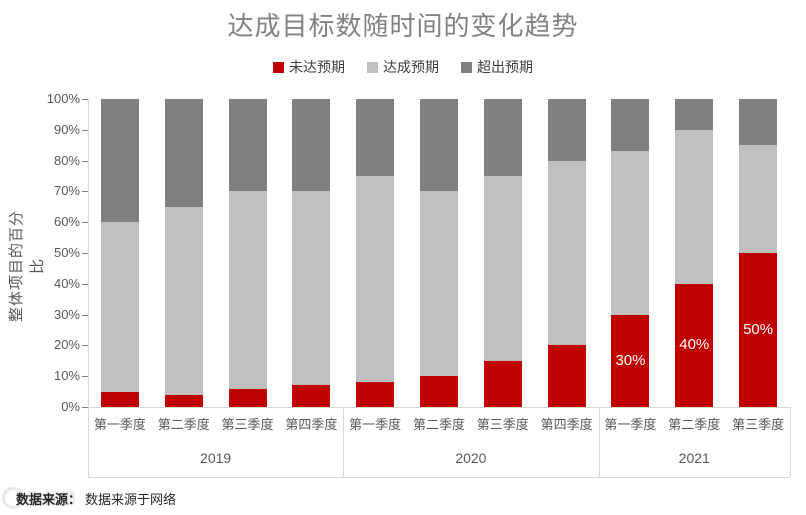  I want to click on x-axis-bottom-line, so click(439, 477).